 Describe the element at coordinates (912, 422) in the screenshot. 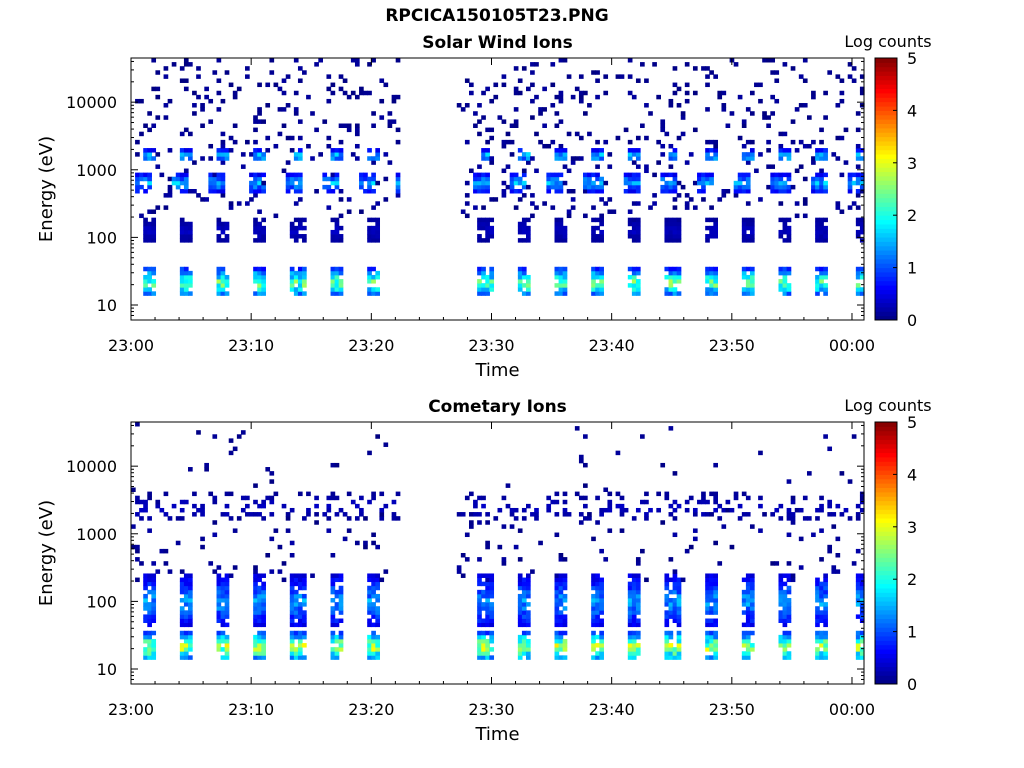

I see `colorbar-tick-label: 5` at that location.